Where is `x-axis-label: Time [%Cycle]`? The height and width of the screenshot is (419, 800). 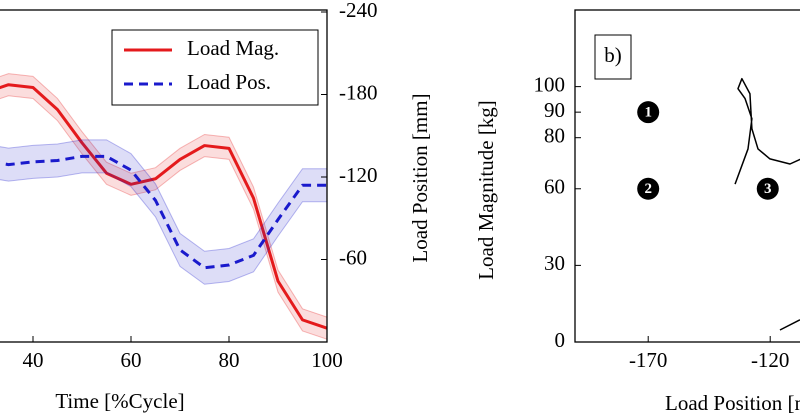 x-axis-label: Time [%Cycle] is located at coordinates (119, 401).